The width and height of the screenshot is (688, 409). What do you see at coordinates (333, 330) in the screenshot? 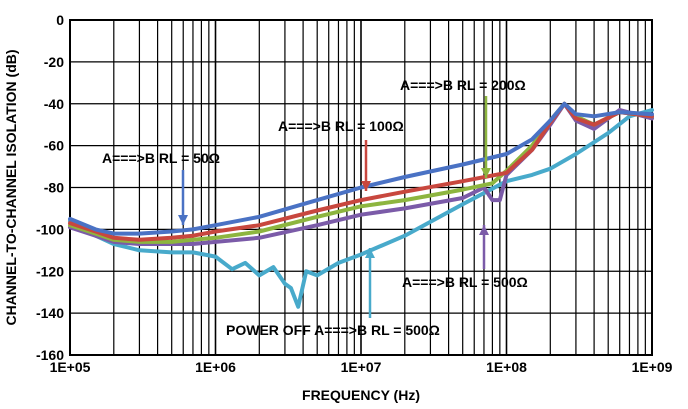
I see `annotation-power-off-label: POWER OFF A===>B RL = 500Ω` at bounding box center [333, 330].